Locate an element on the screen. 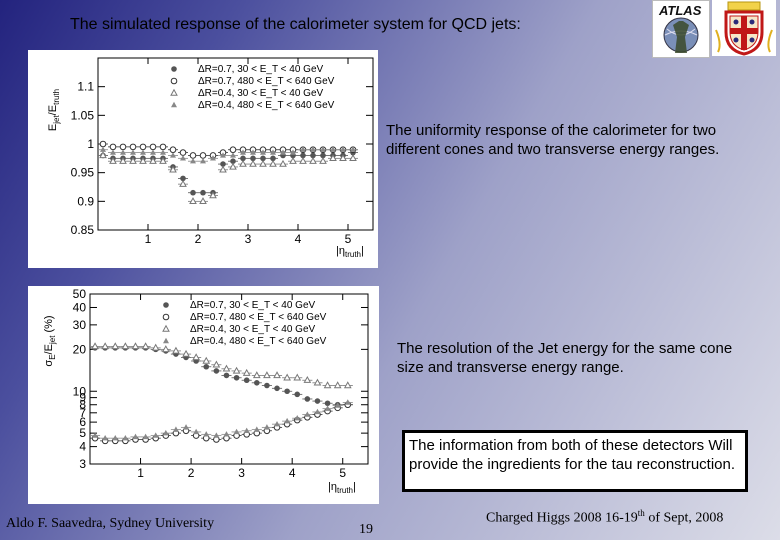  page-number: 19 is located at coordinates (366, 529).